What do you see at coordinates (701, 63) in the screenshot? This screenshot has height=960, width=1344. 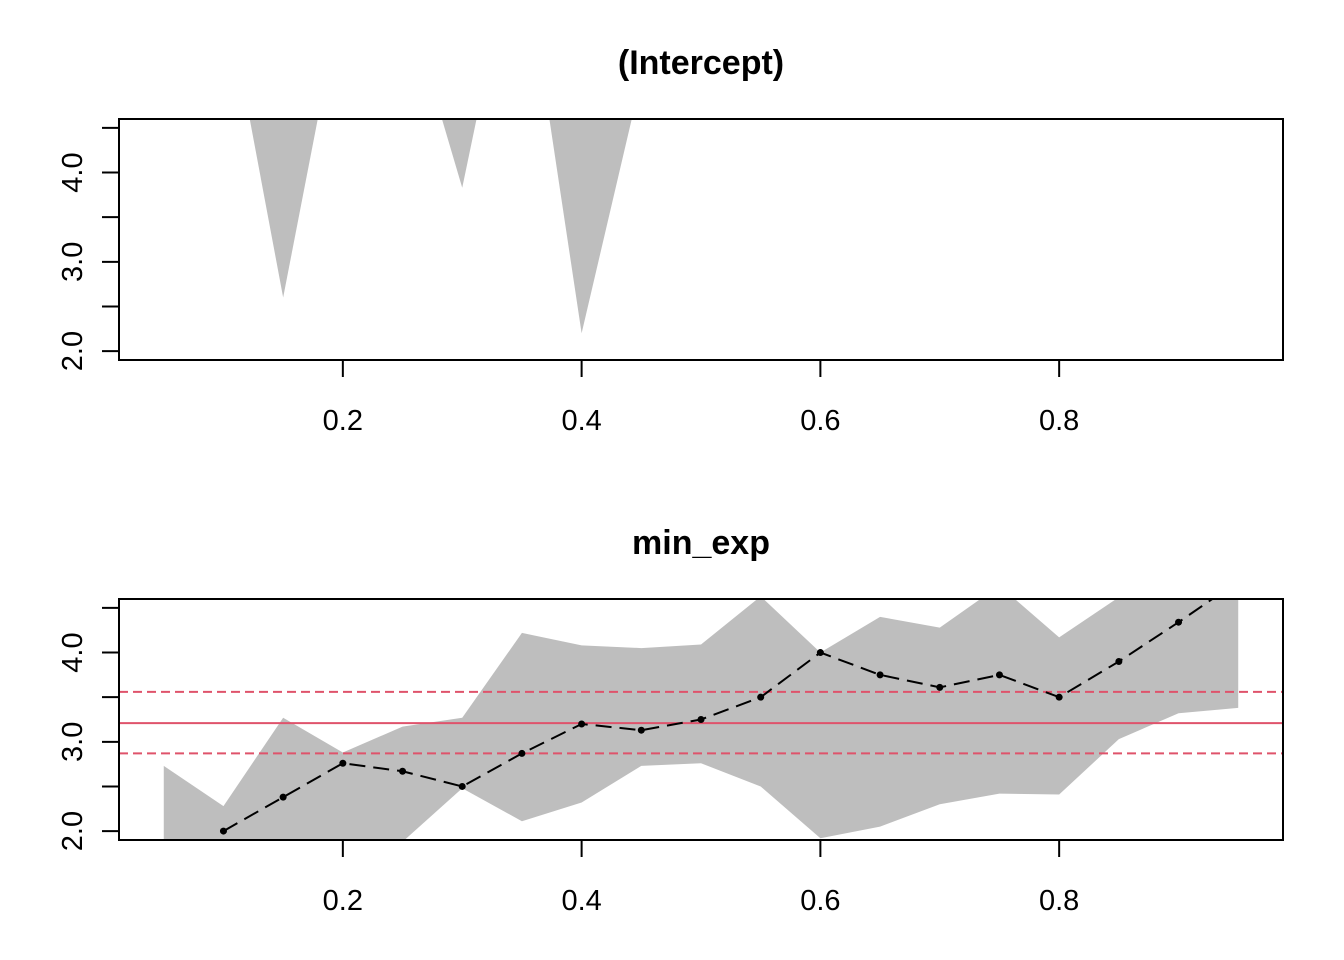 I see `intercept-panel-title: (Intercept)` at bounding box center [701, 63].